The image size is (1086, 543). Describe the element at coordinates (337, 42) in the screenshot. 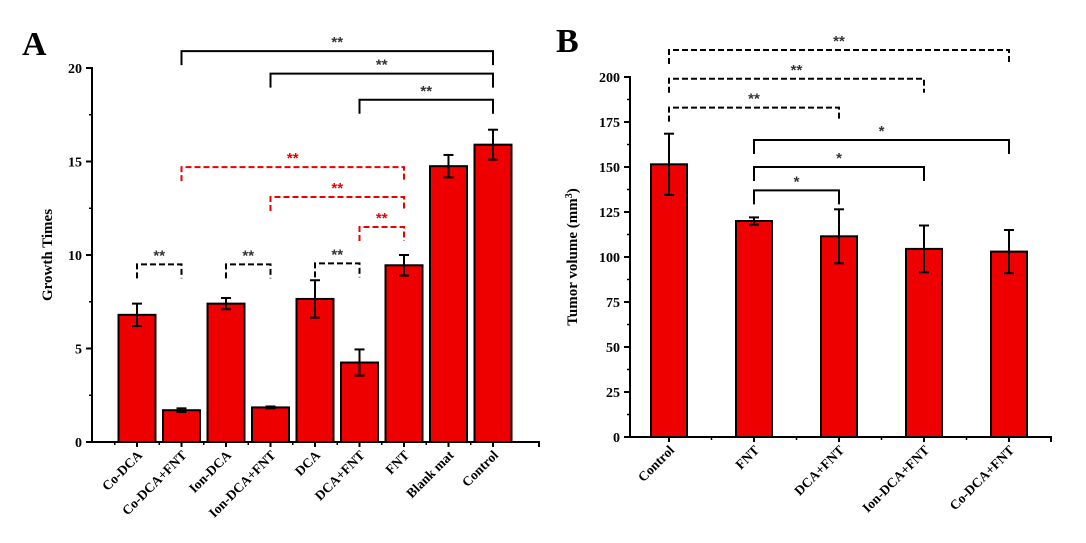

I see `significance-label-a-8: **` at that location.